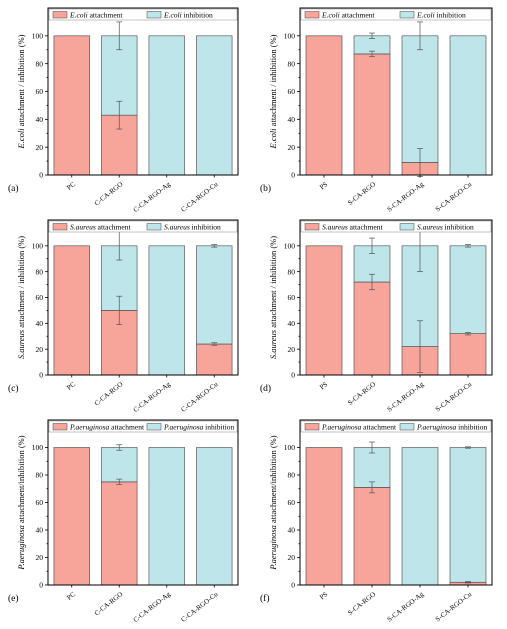 The width and height of the screenshot is (507, 629). Describe the element at coordinates (265, 598) in the screenshot. I see `panel-label: (f)` at that location.